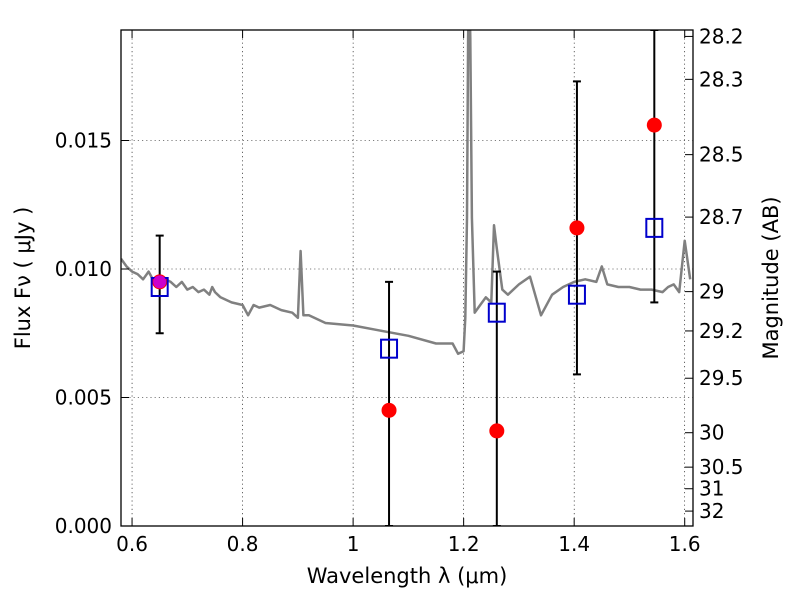 The width and height of the screenshot is (800, 600). I want to click on y2-tick-label: 29.5, so click(721, 378).